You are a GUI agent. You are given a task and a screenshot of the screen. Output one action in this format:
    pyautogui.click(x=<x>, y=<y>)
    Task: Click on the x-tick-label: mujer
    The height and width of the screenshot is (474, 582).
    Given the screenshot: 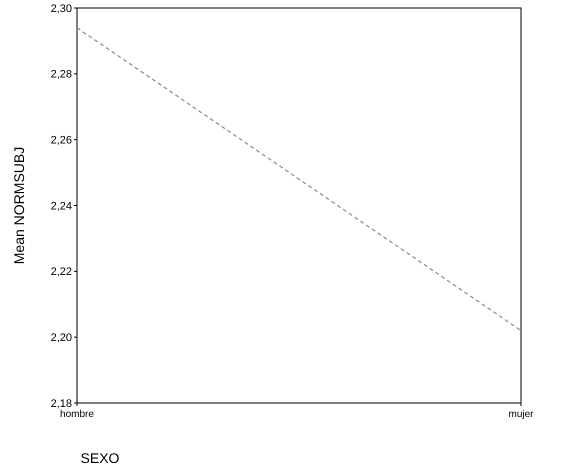 What is the action you would take?
    pyautogui.click(x=521, y=414)
    